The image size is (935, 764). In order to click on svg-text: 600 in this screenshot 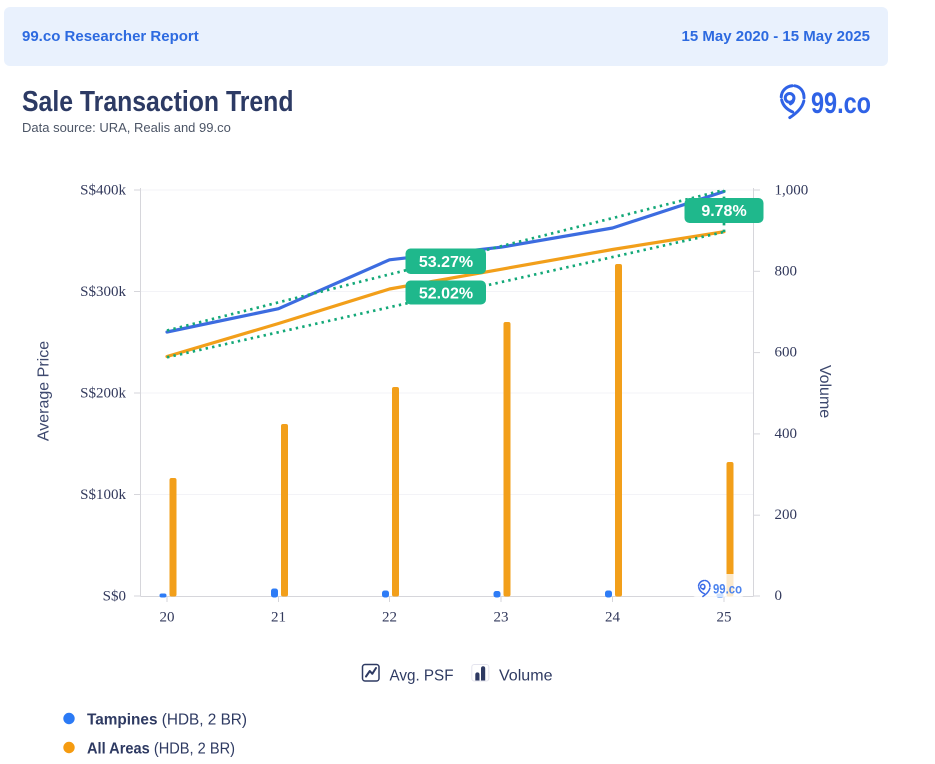, I will do `click(786, 353)`.